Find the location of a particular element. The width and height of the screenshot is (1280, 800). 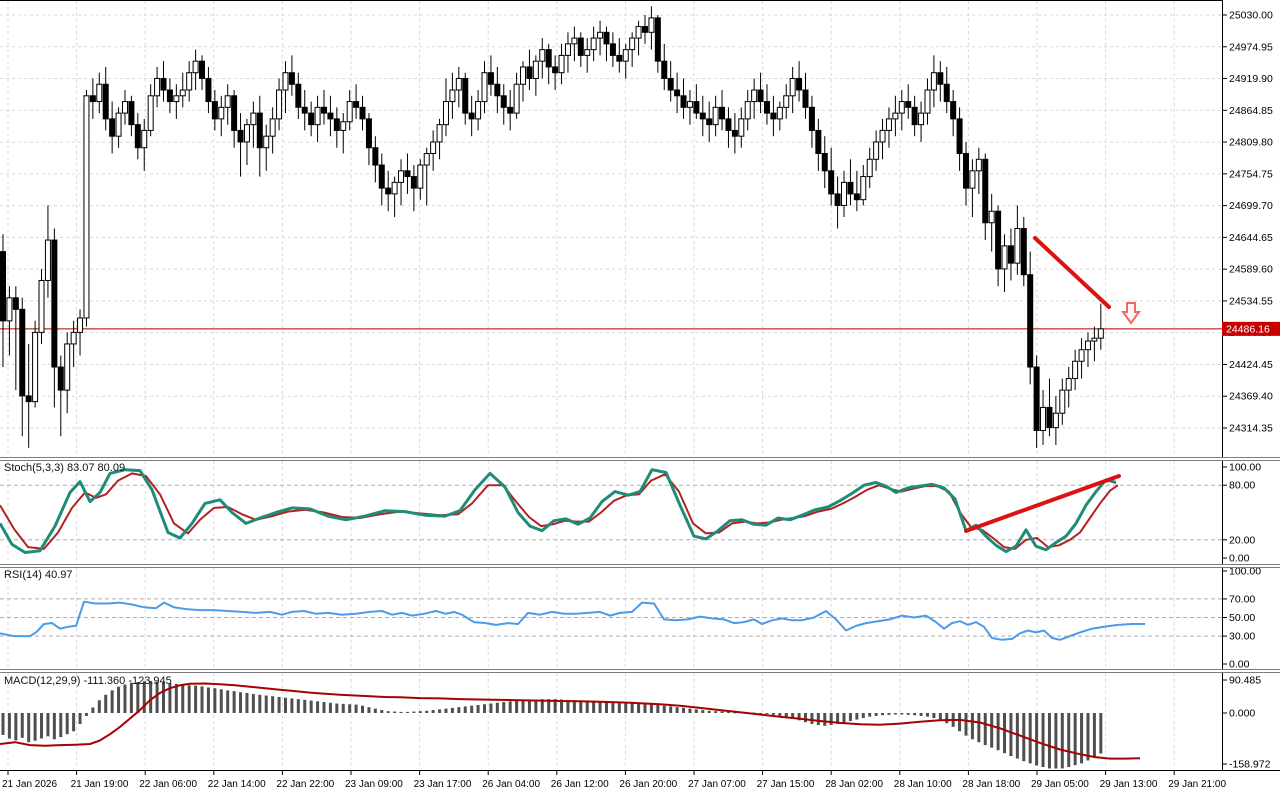

time-axis-label: 22 Jan 22:00 is located at coordinates (305, 784).